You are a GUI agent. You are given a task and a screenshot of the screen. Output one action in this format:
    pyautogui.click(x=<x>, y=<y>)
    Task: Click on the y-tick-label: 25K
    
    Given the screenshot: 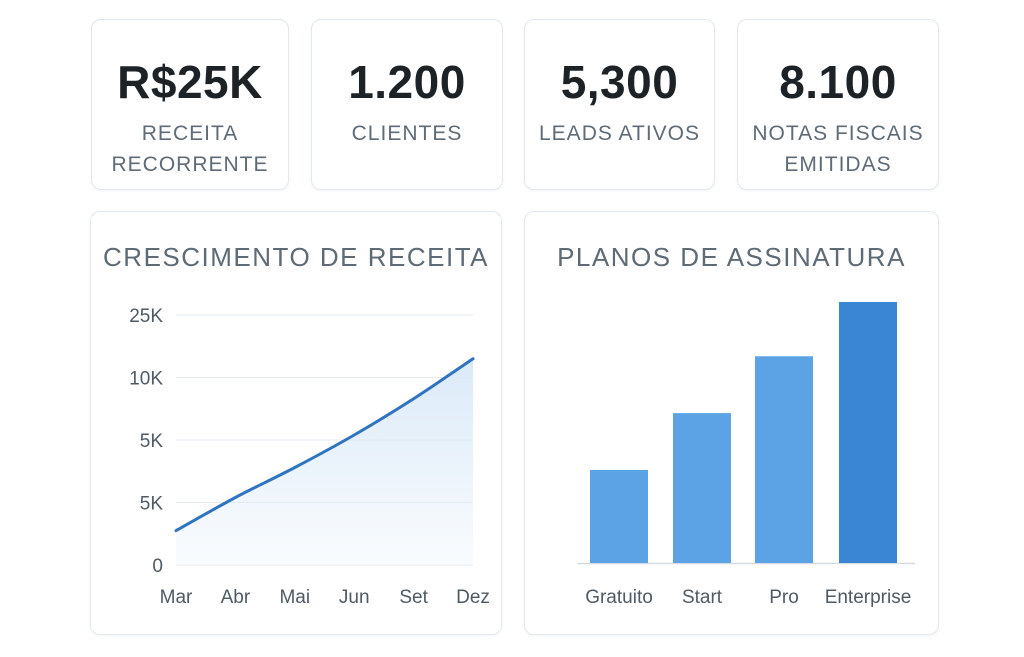 What is the action you would take?
    pyautogui.click(x=146, y=316)
    